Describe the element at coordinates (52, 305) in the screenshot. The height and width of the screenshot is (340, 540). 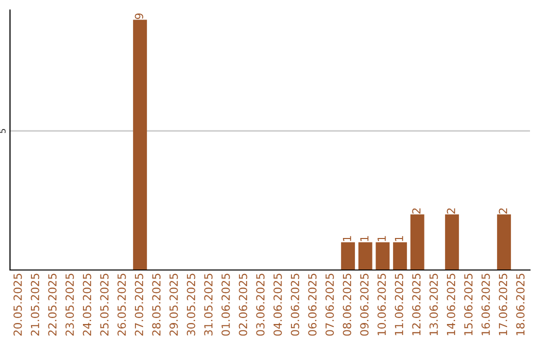
I see `x-tick-label: 22.05.2025` at that location.